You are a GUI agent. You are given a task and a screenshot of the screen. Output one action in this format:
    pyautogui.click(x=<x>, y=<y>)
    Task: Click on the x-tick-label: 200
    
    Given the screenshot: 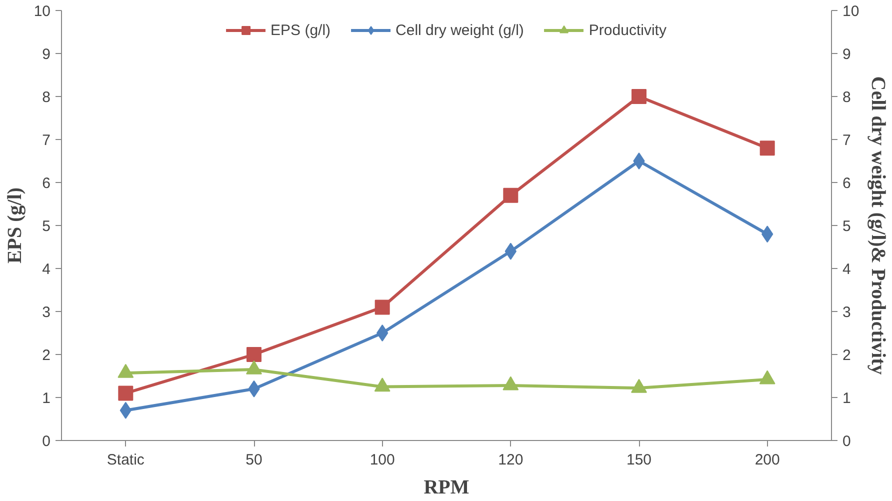 What is the action you would take?
    pyautogui.click(x=767, y=460)
    